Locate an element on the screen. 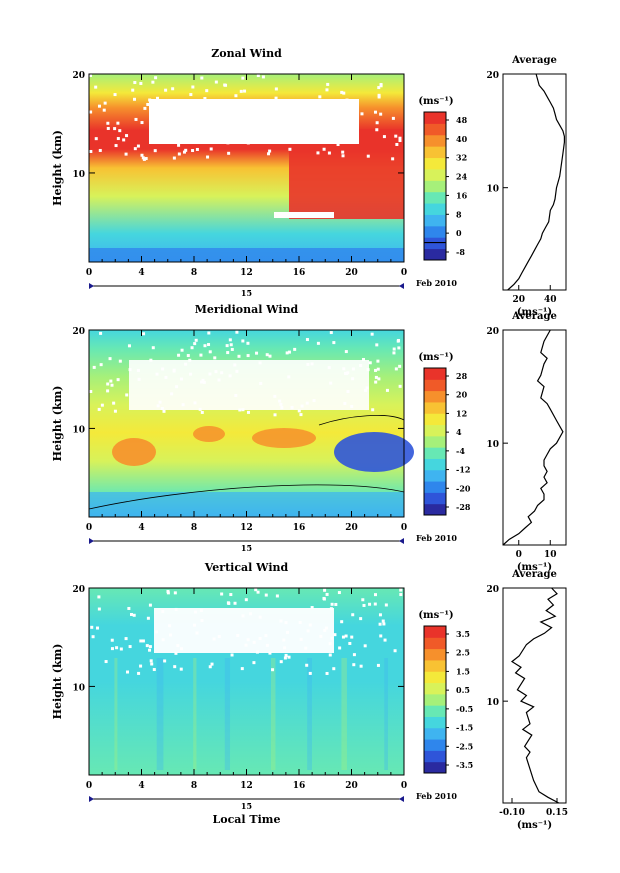 This screenshot has width=620, height=873. colorbar-tick-label: 3.5 is located at coordinates (463, 634).